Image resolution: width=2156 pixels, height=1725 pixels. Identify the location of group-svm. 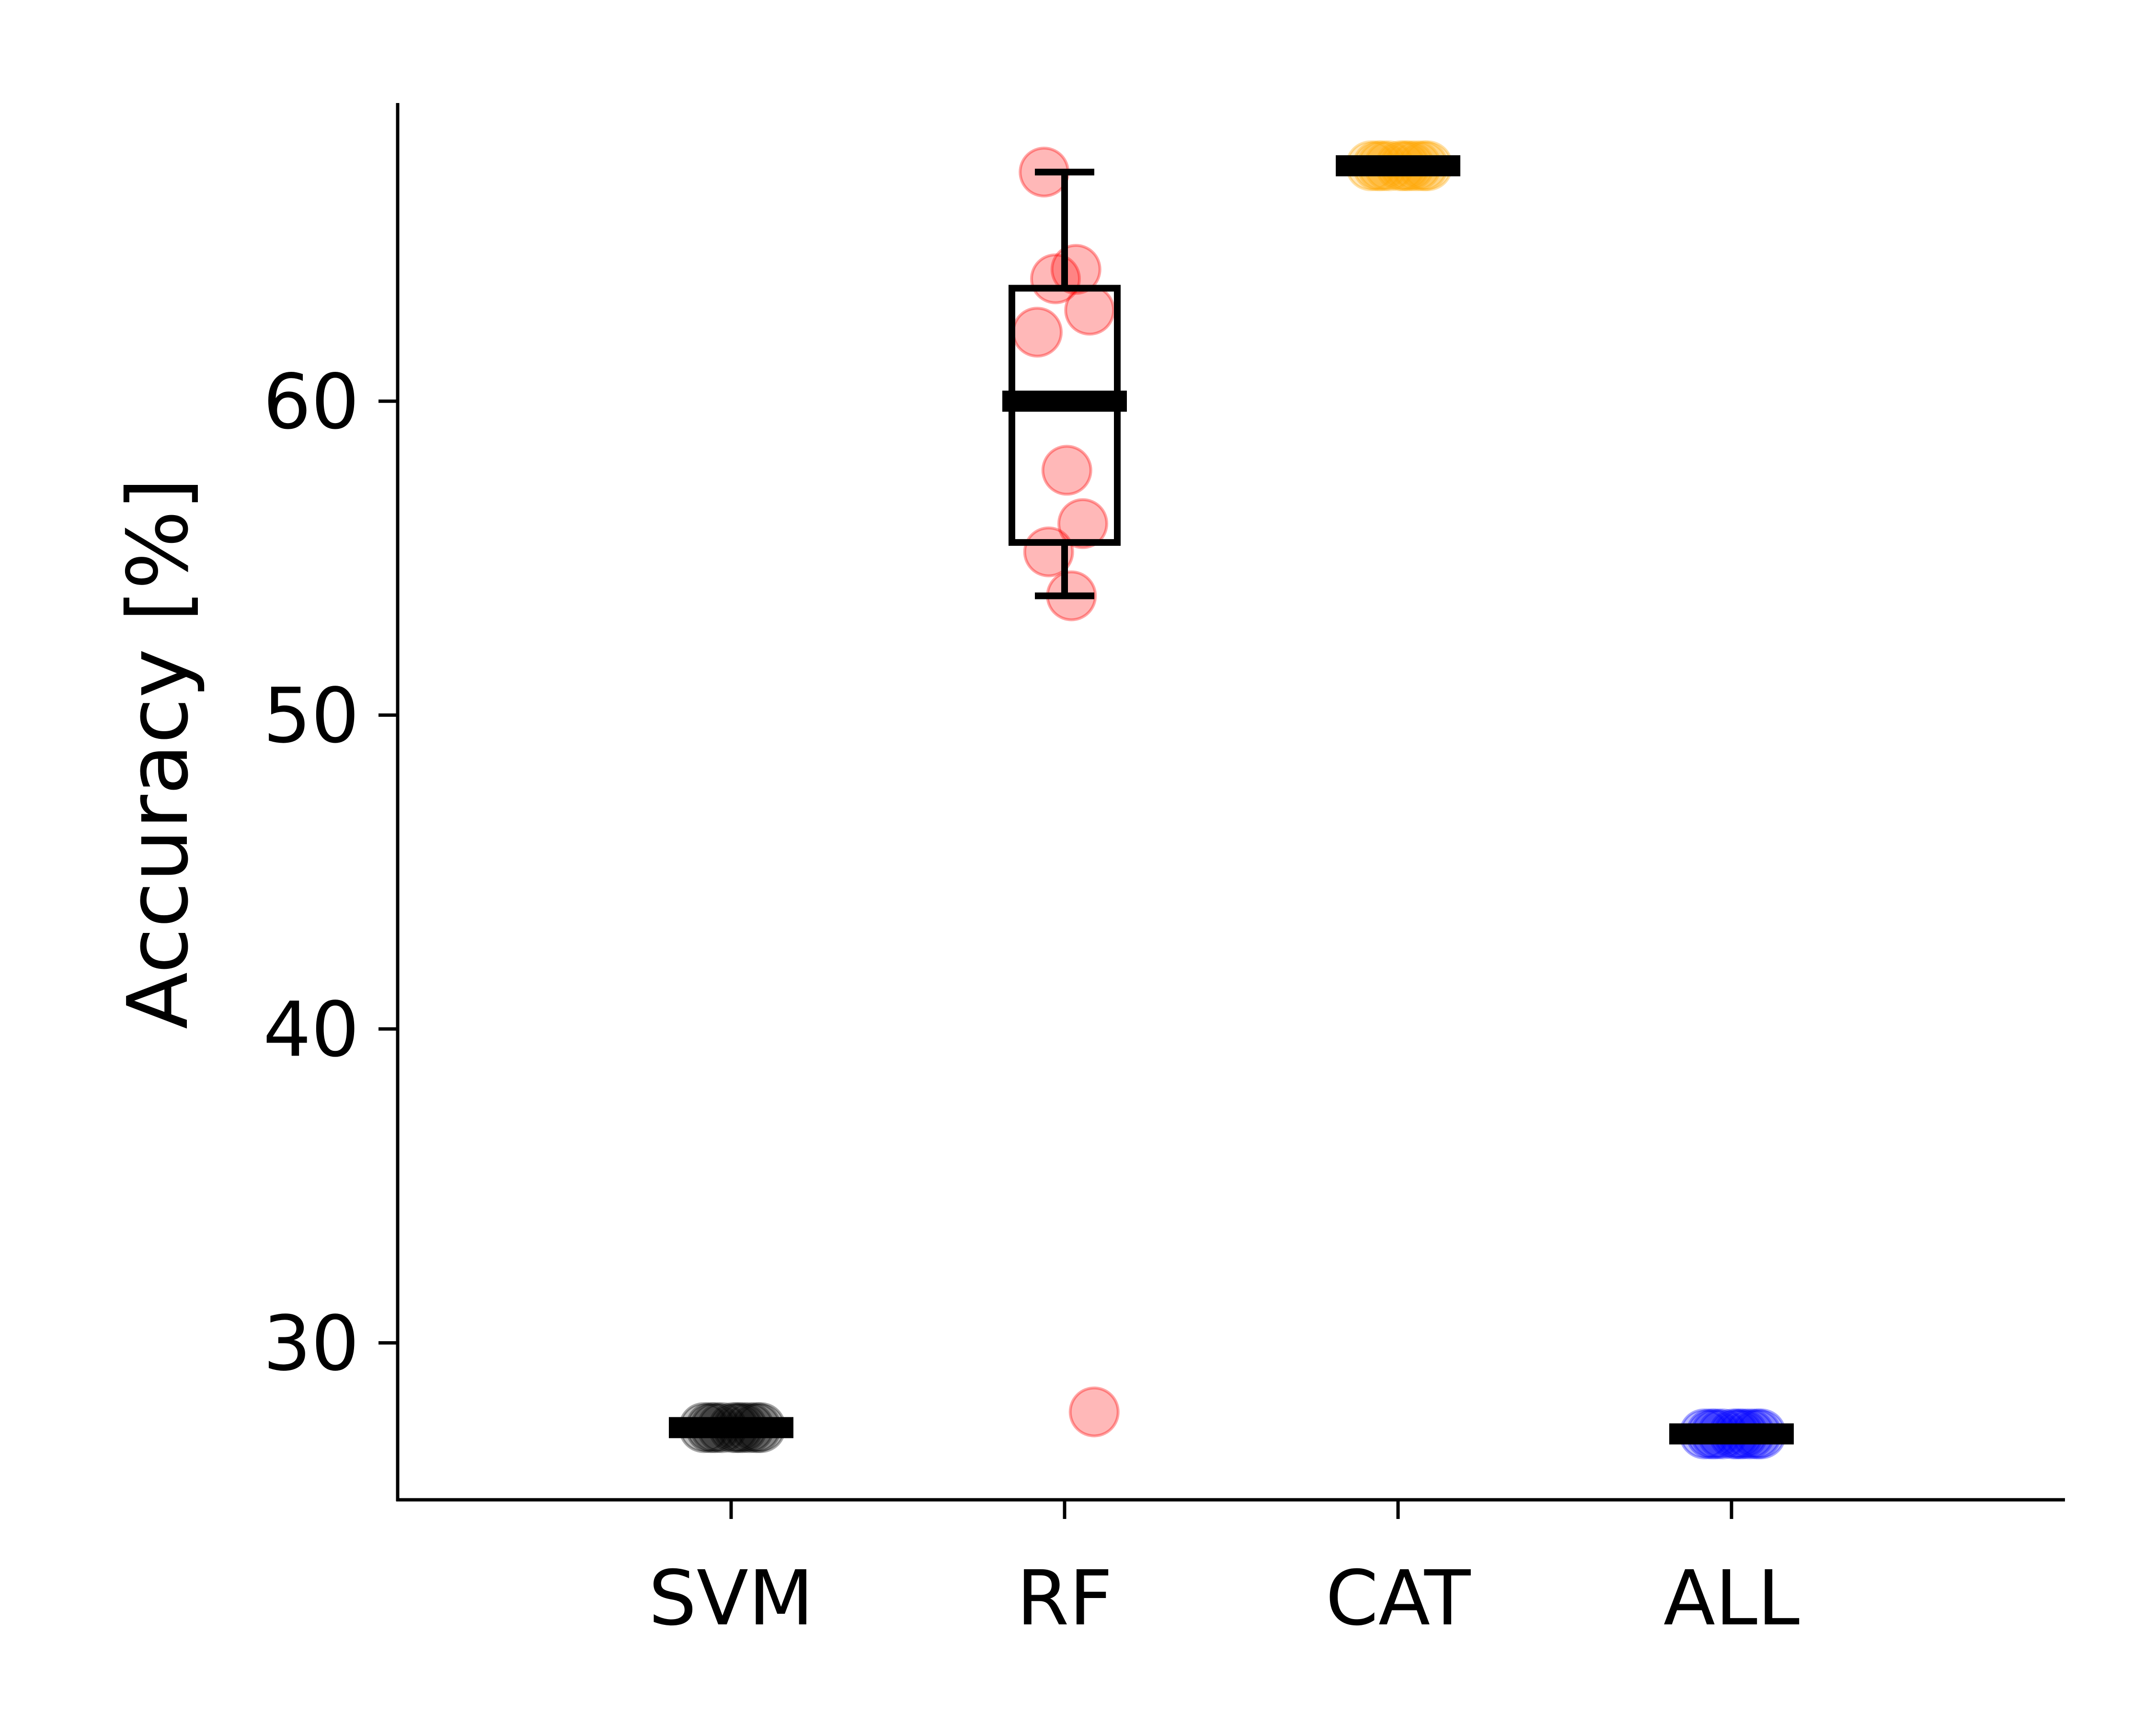
(731, 1427).